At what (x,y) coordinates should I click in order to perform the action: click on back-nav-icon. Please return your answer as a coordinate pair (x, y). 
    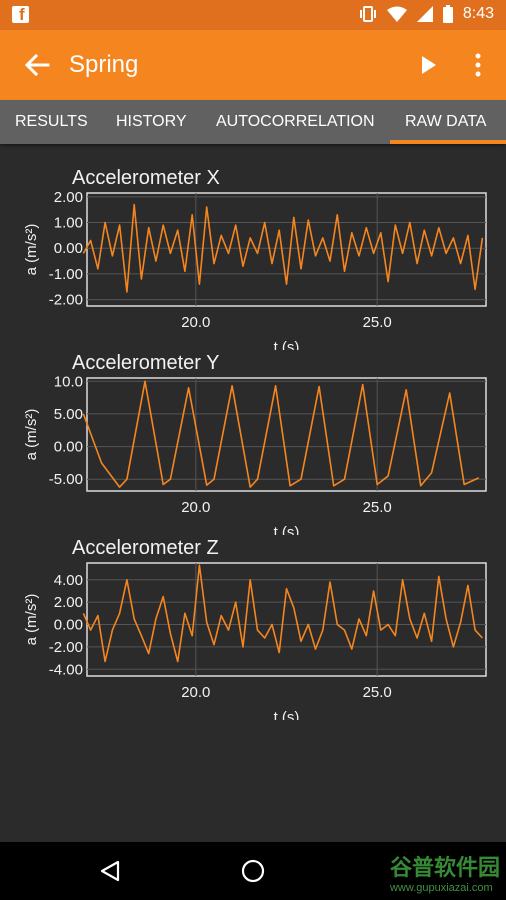
    Looking at the image, I should click on (110, 871).